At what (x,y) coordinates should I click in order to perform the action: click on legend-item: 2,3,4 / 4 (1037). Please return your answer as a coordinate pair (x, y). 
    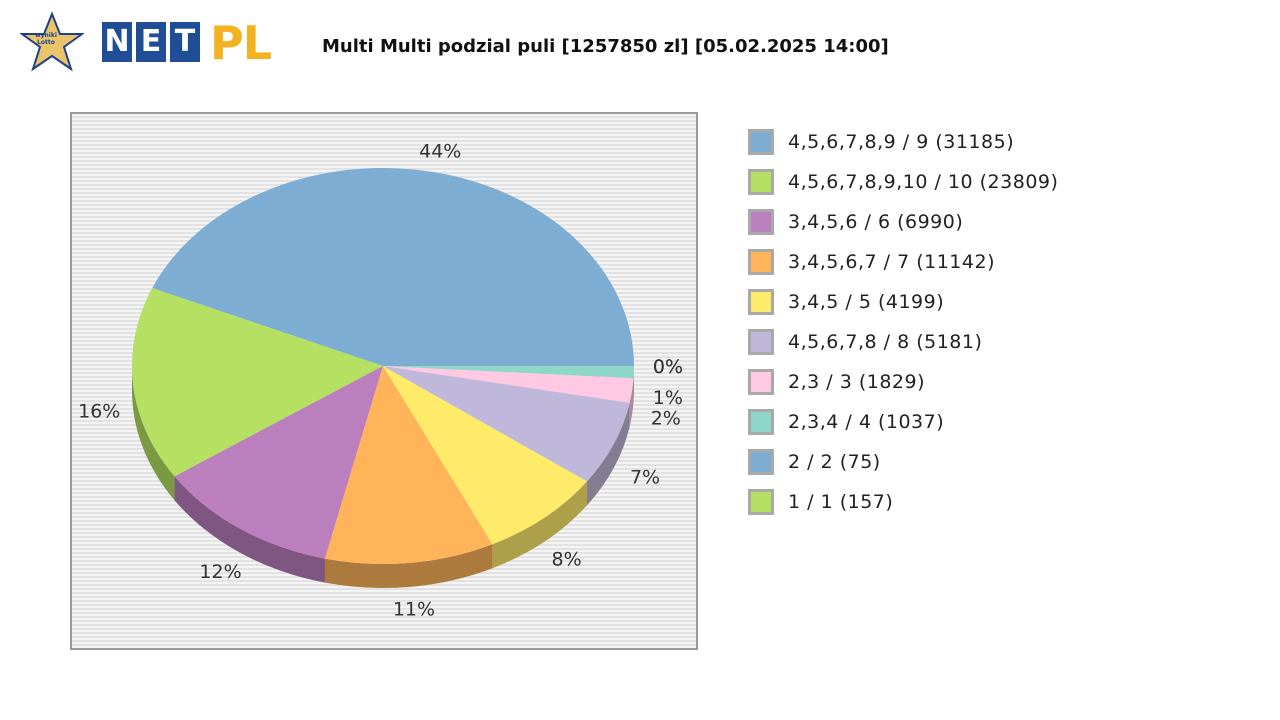
    Looking at the image, I should click on (903, 422).